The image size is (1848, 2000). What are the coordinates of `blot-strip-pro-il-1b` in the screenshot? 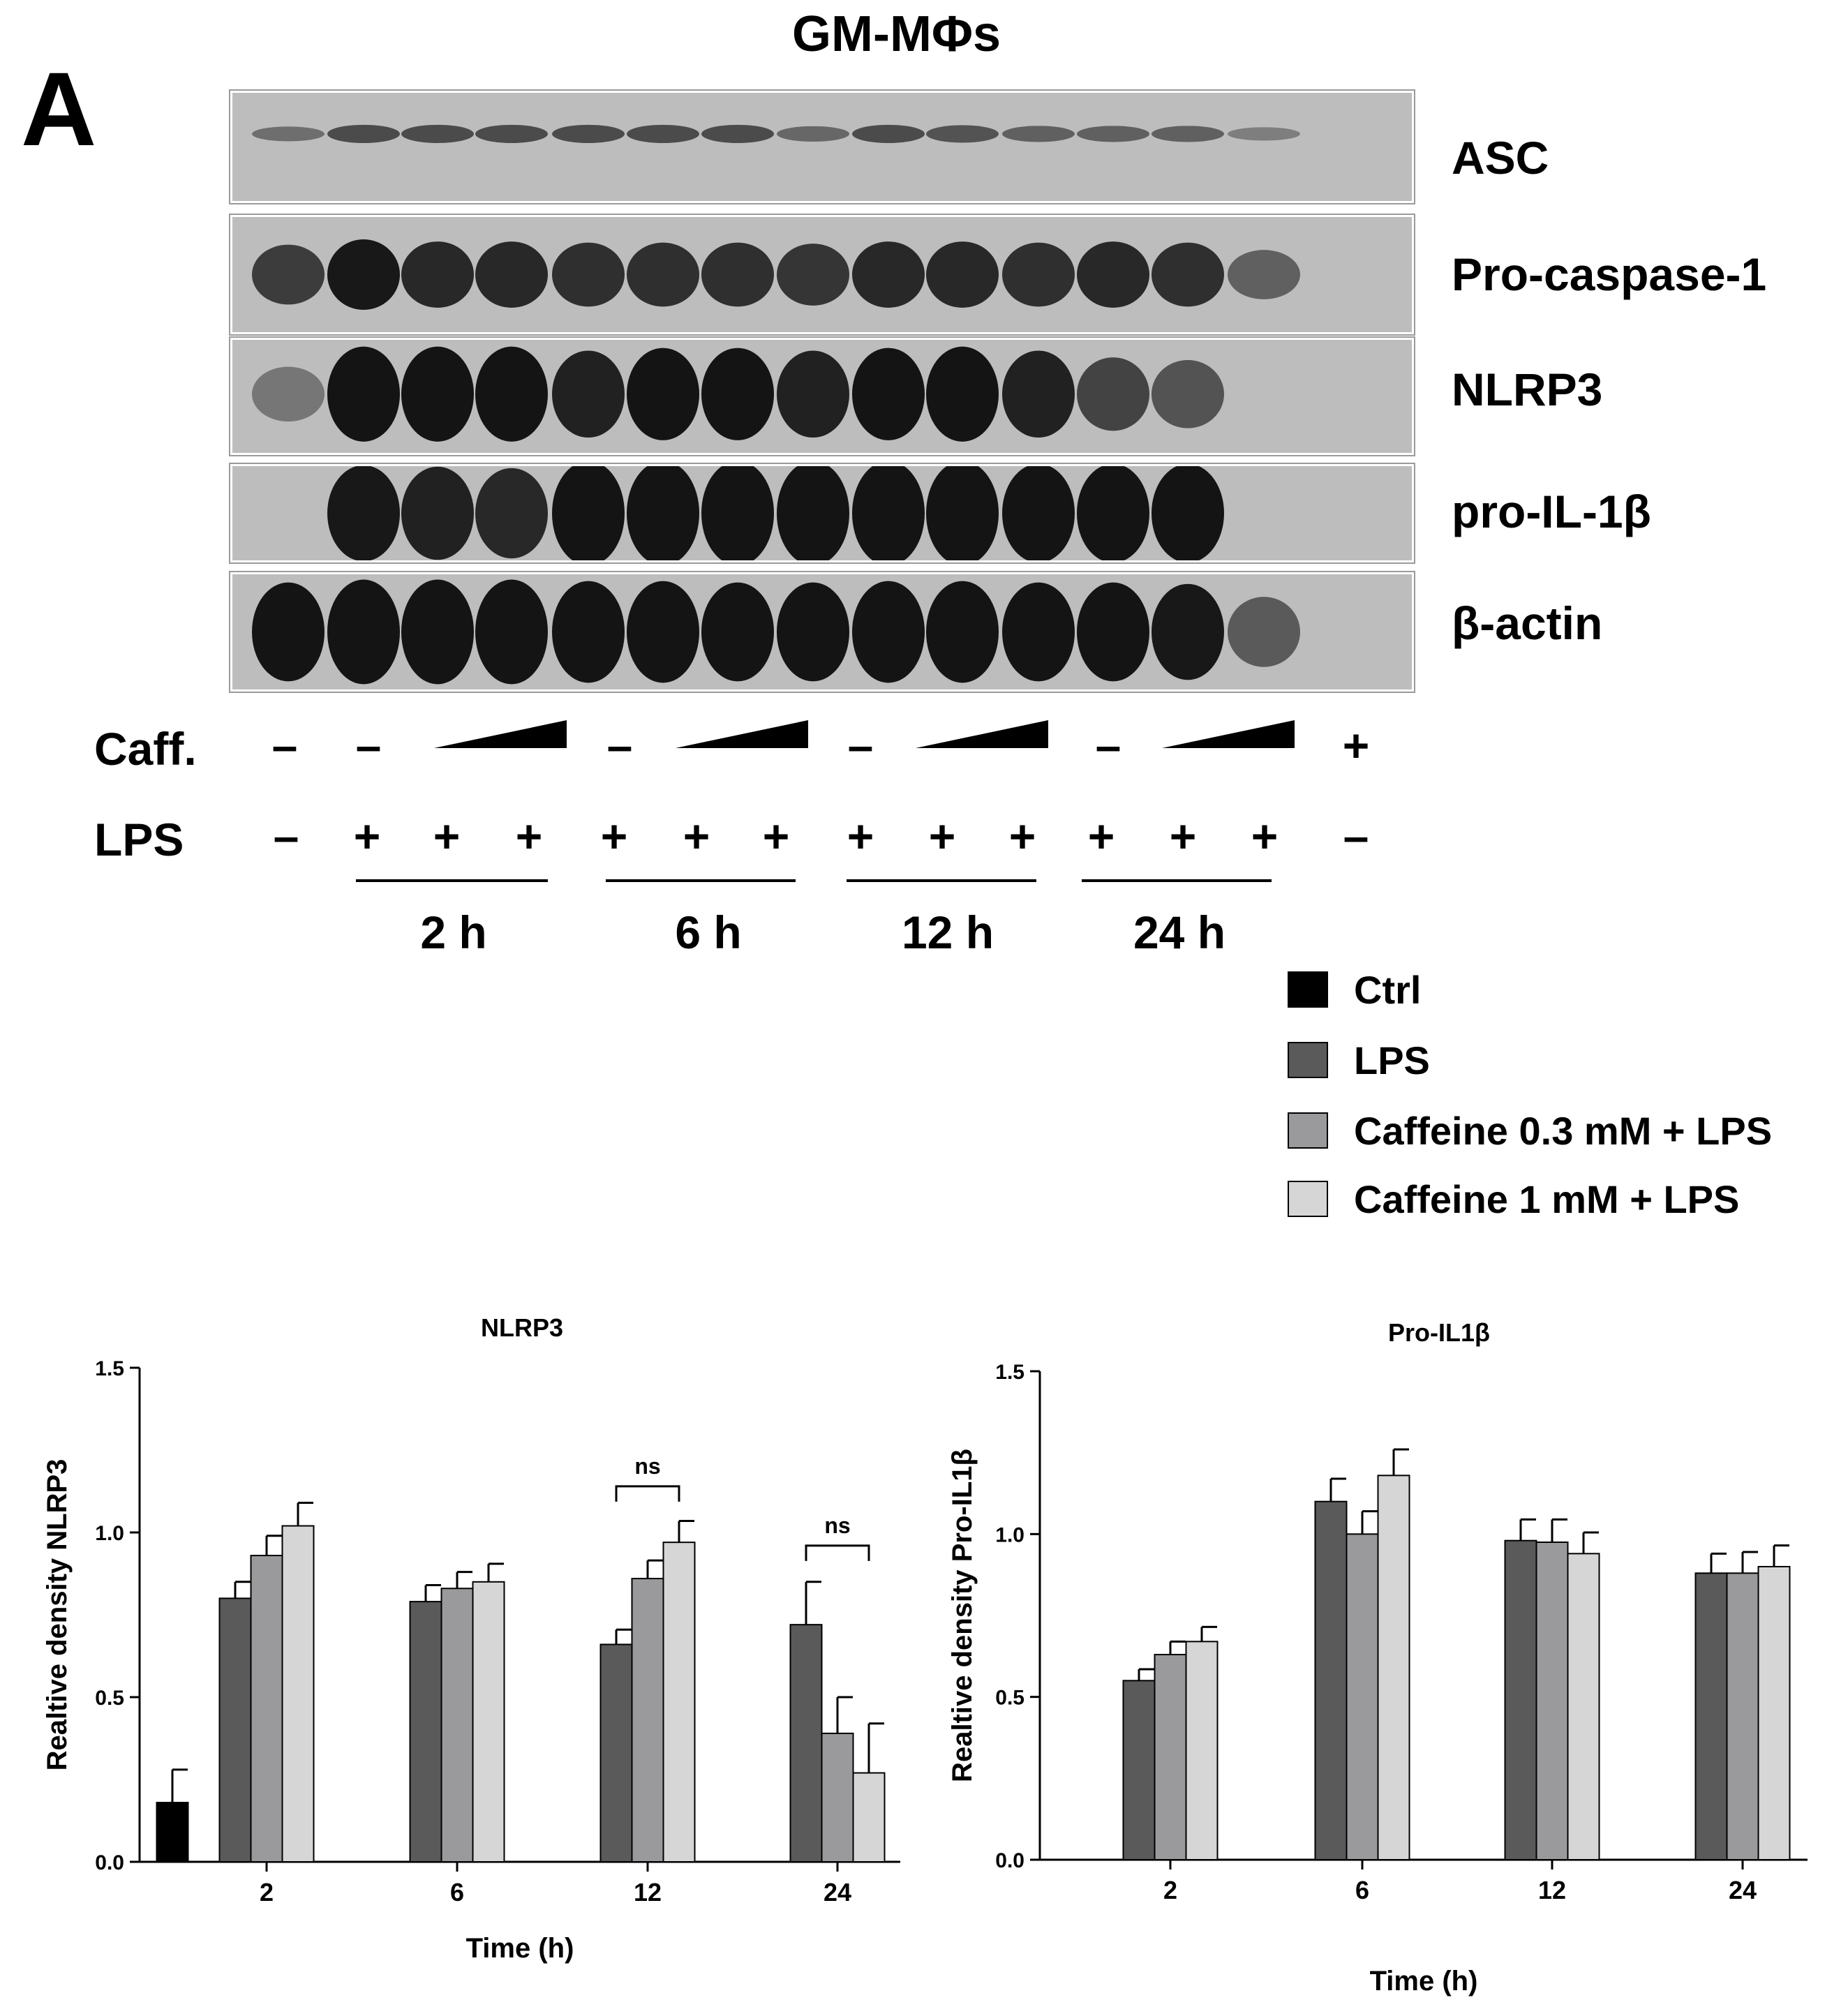 It's located at (822, 513).